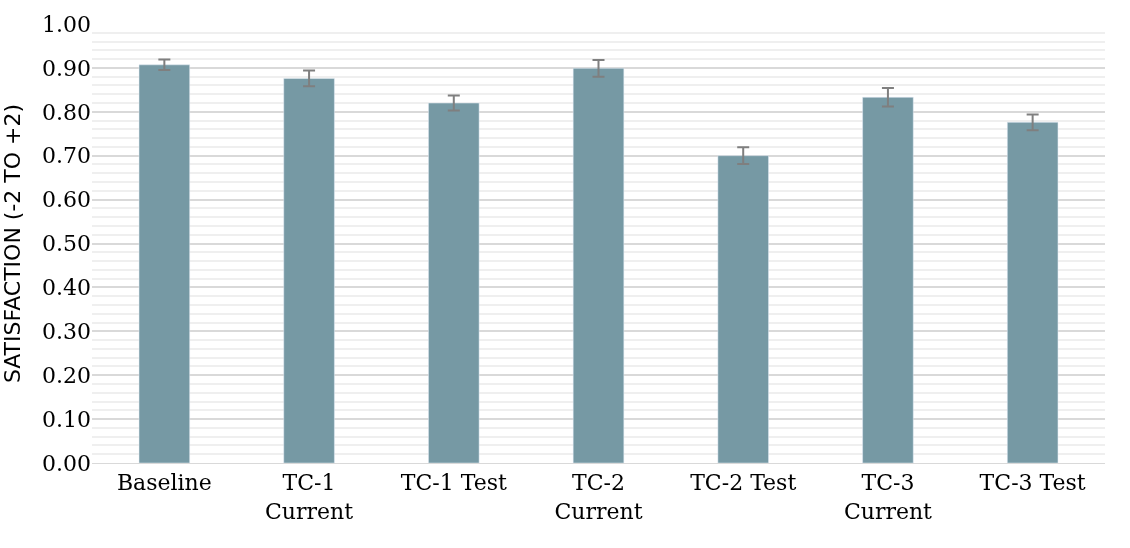  What do you see at coordinates (66, 244) in the screenshot?
I see `y-tick-label: 0.50` at bounding box center [66, 244].